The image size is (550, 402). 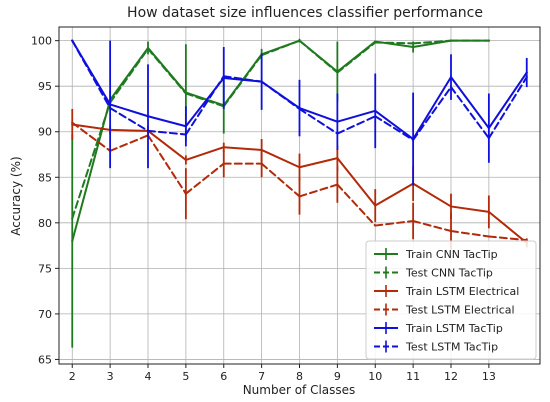 I want to click on legend-label: Train LSTM TacTip, so click(x=454, y=328).